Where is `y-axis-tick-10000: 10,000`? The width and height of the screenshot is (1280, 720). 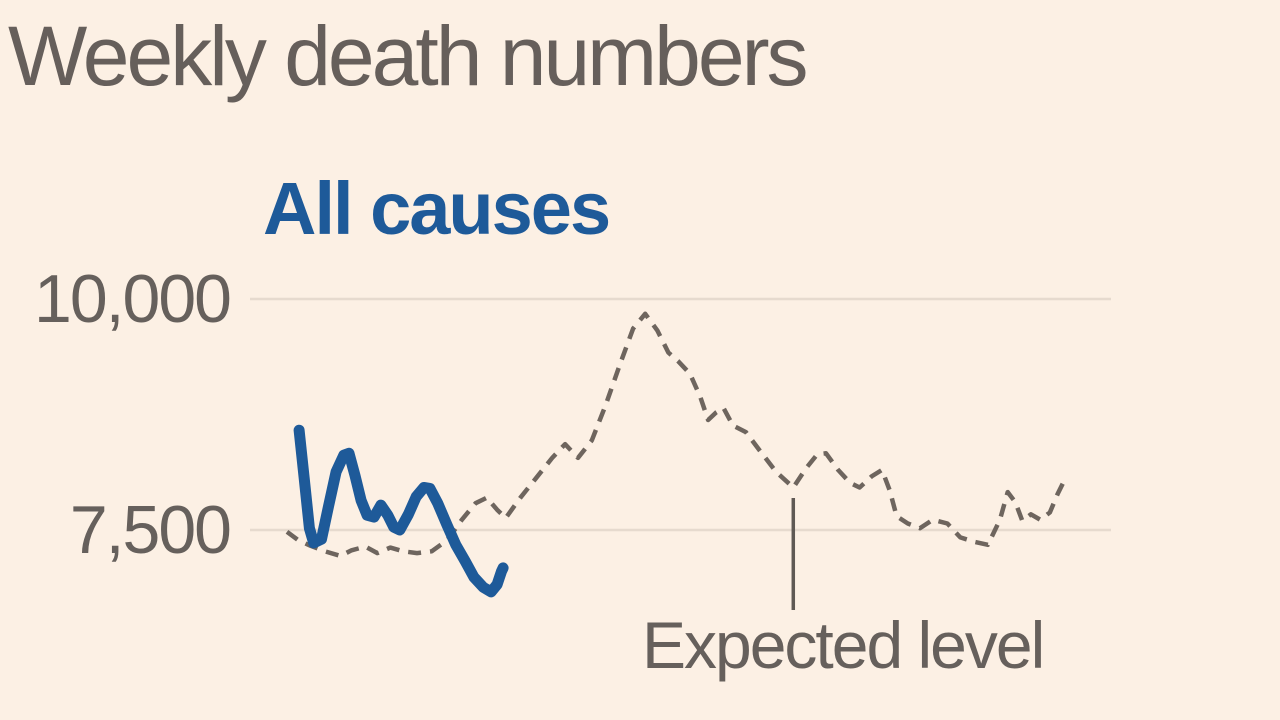
y-axis-tick-10000: 10,000 is located at coordinates (133, 299).